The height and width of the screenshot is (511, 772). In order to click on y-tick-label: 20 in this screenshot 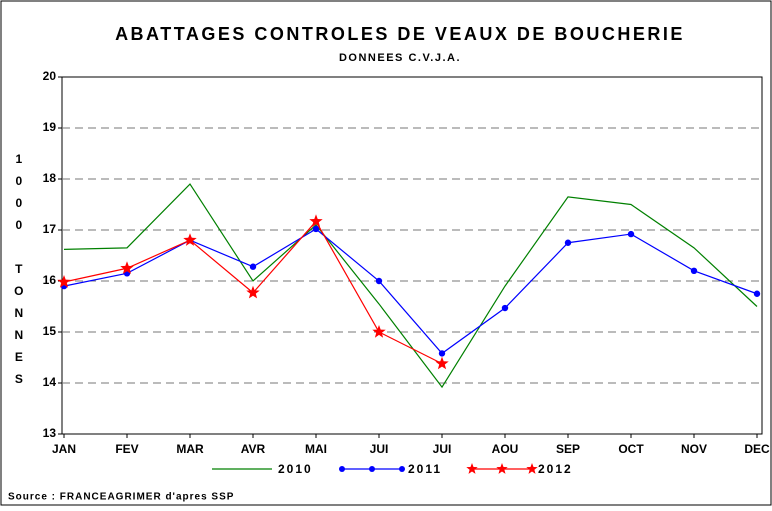, I will do `click(50, 76)`.